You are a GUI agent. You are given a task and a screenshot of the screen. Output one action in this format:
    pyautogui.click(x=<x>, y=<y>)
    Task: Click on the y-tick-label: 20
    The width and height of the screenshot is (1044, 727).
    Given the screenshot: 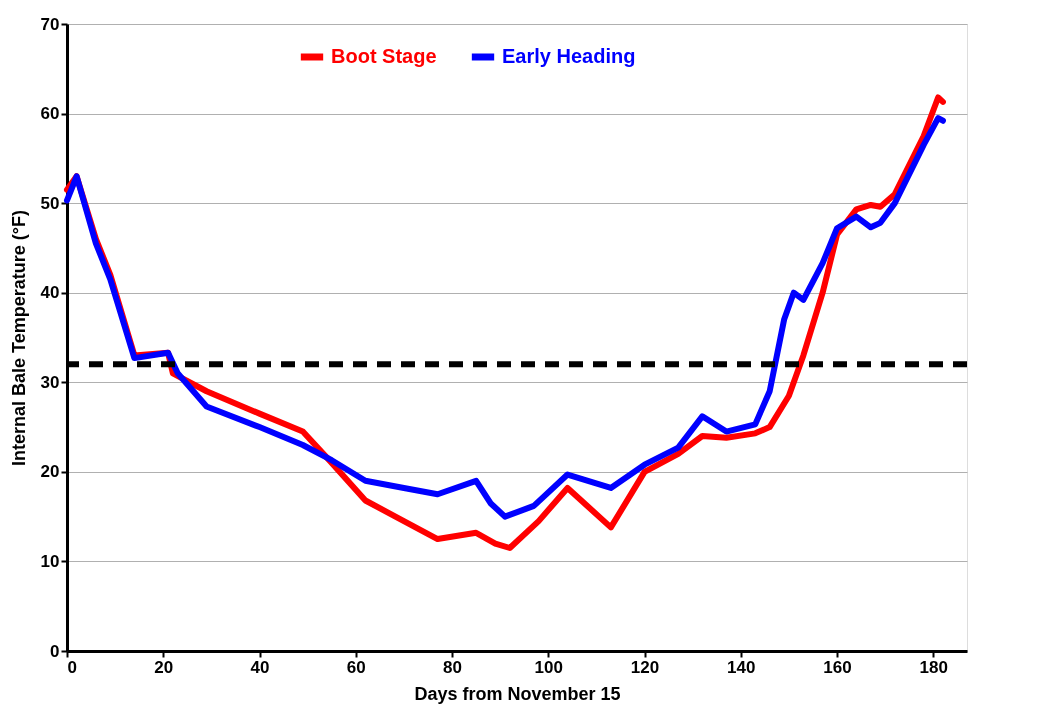 What is the action you would take?
    pyautogui.click(x=50, y=472)
    